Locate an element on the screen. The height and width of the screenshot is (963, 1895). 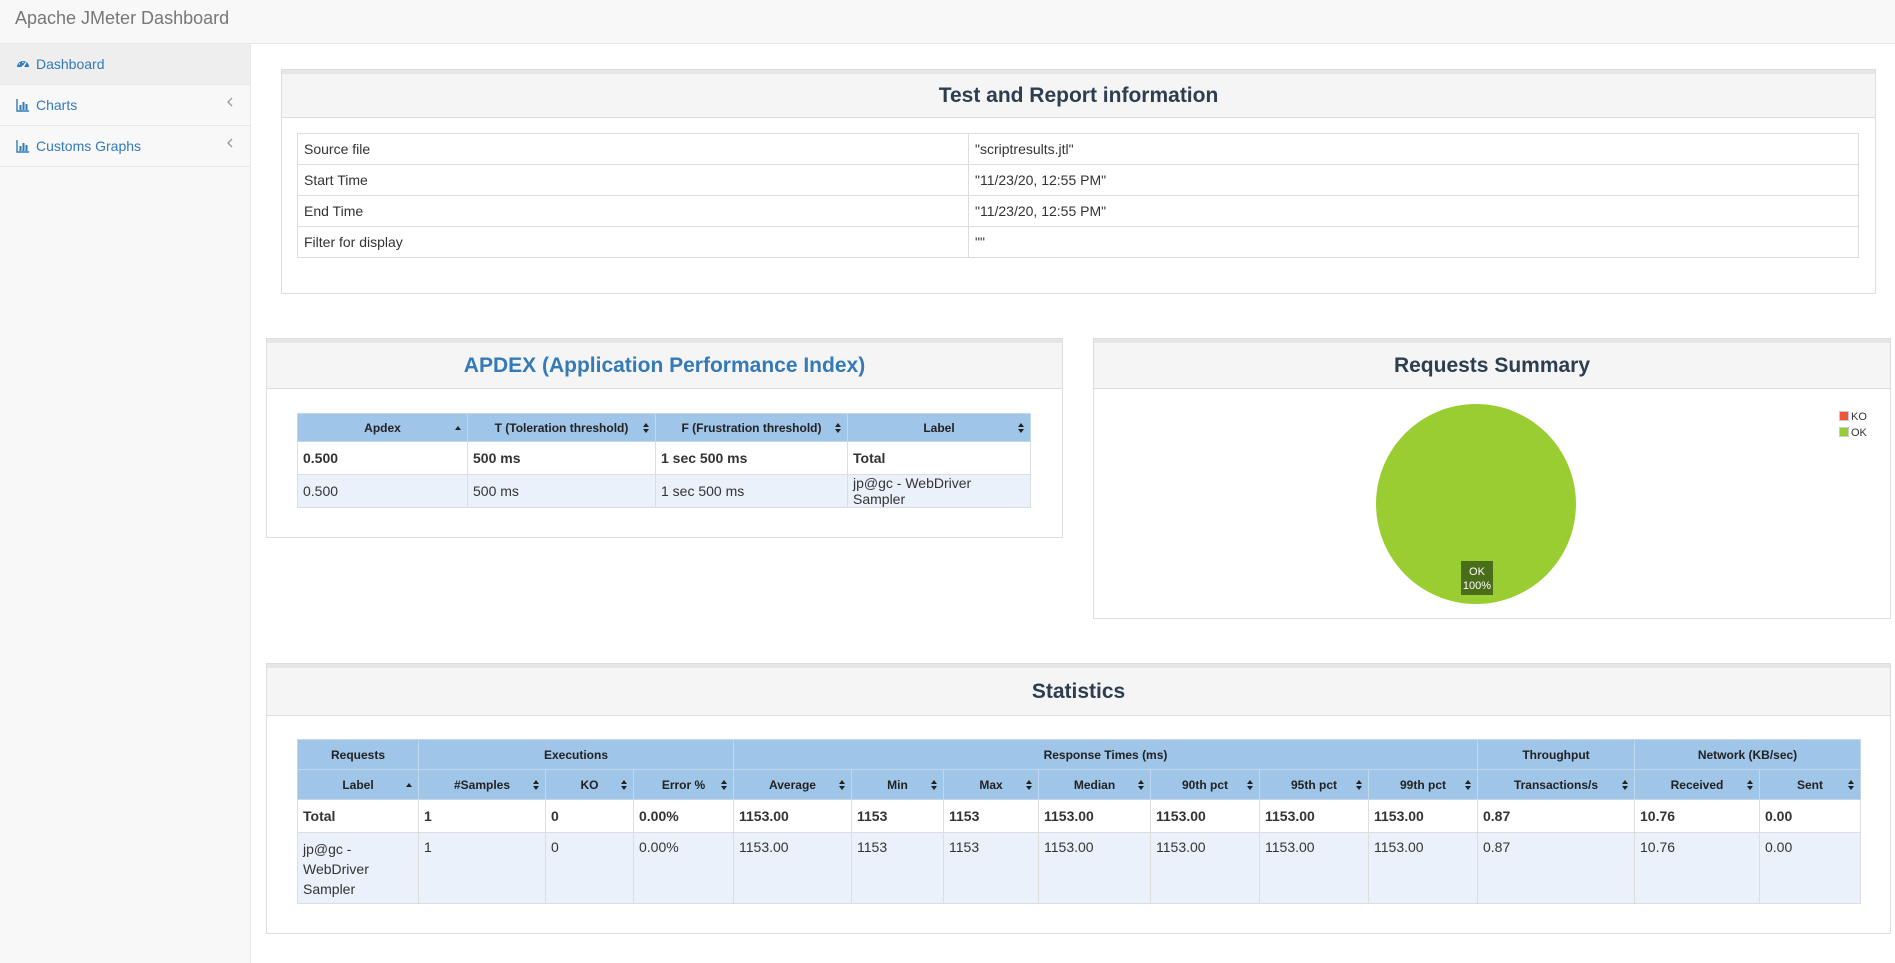
table-row: End Time "11/23/20, 12:55 PM" is located at coordinates (1078, 211).